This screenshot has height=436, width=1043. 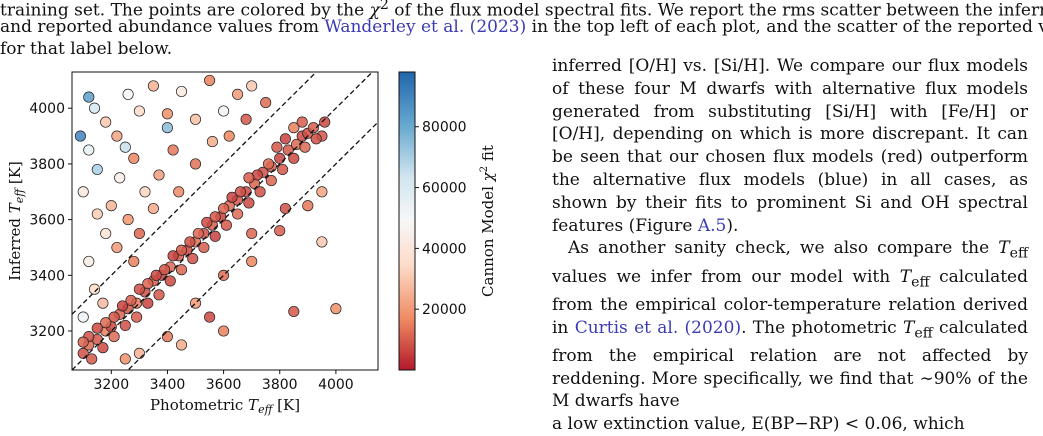 I want to click on y-axis-label: Inferred Teff [K], so click(x=16, y=221).